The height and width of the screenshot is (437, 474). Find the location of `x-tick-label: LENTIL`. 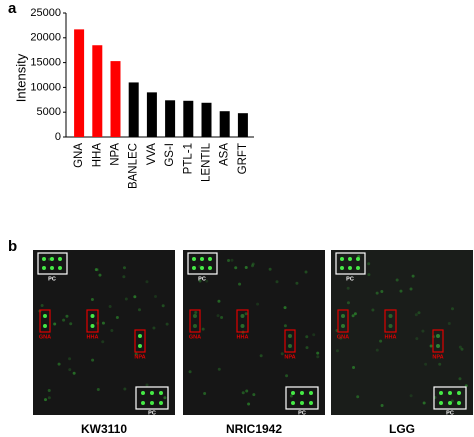

x-tick-label: LENTIL is located at coordinates (207, 162).